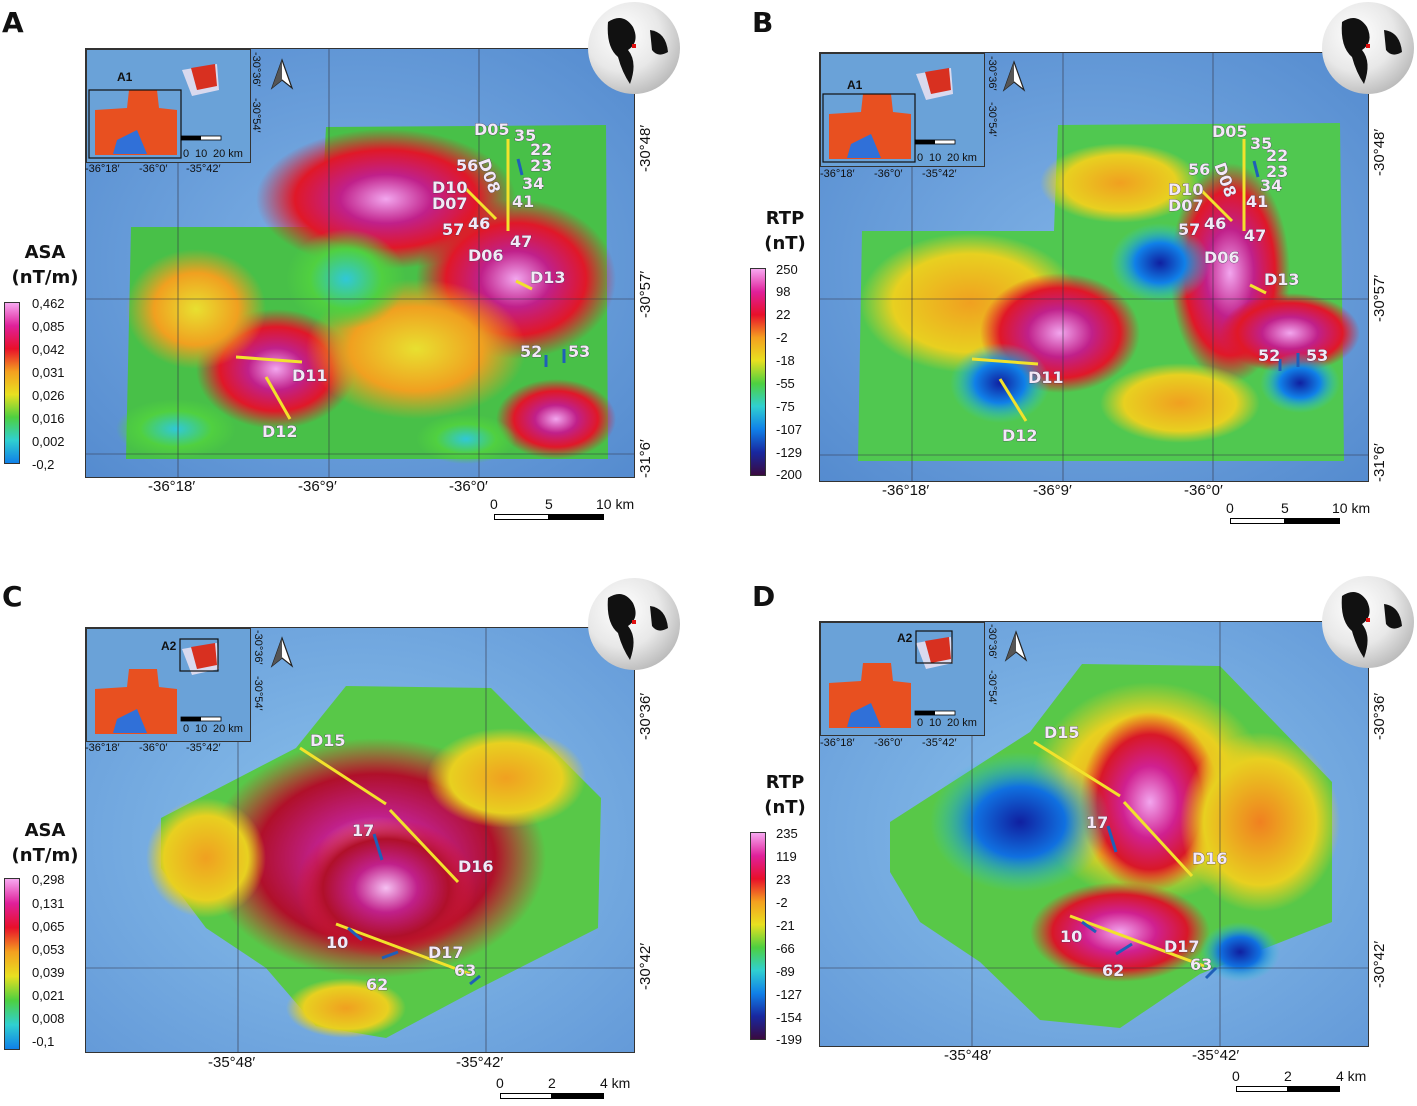 This screenshot has width=1417, height=1106. What do you see at coordinates (280, 431) in the screenshot?
I see `map-label: D12` at bounding box center [280, 431].